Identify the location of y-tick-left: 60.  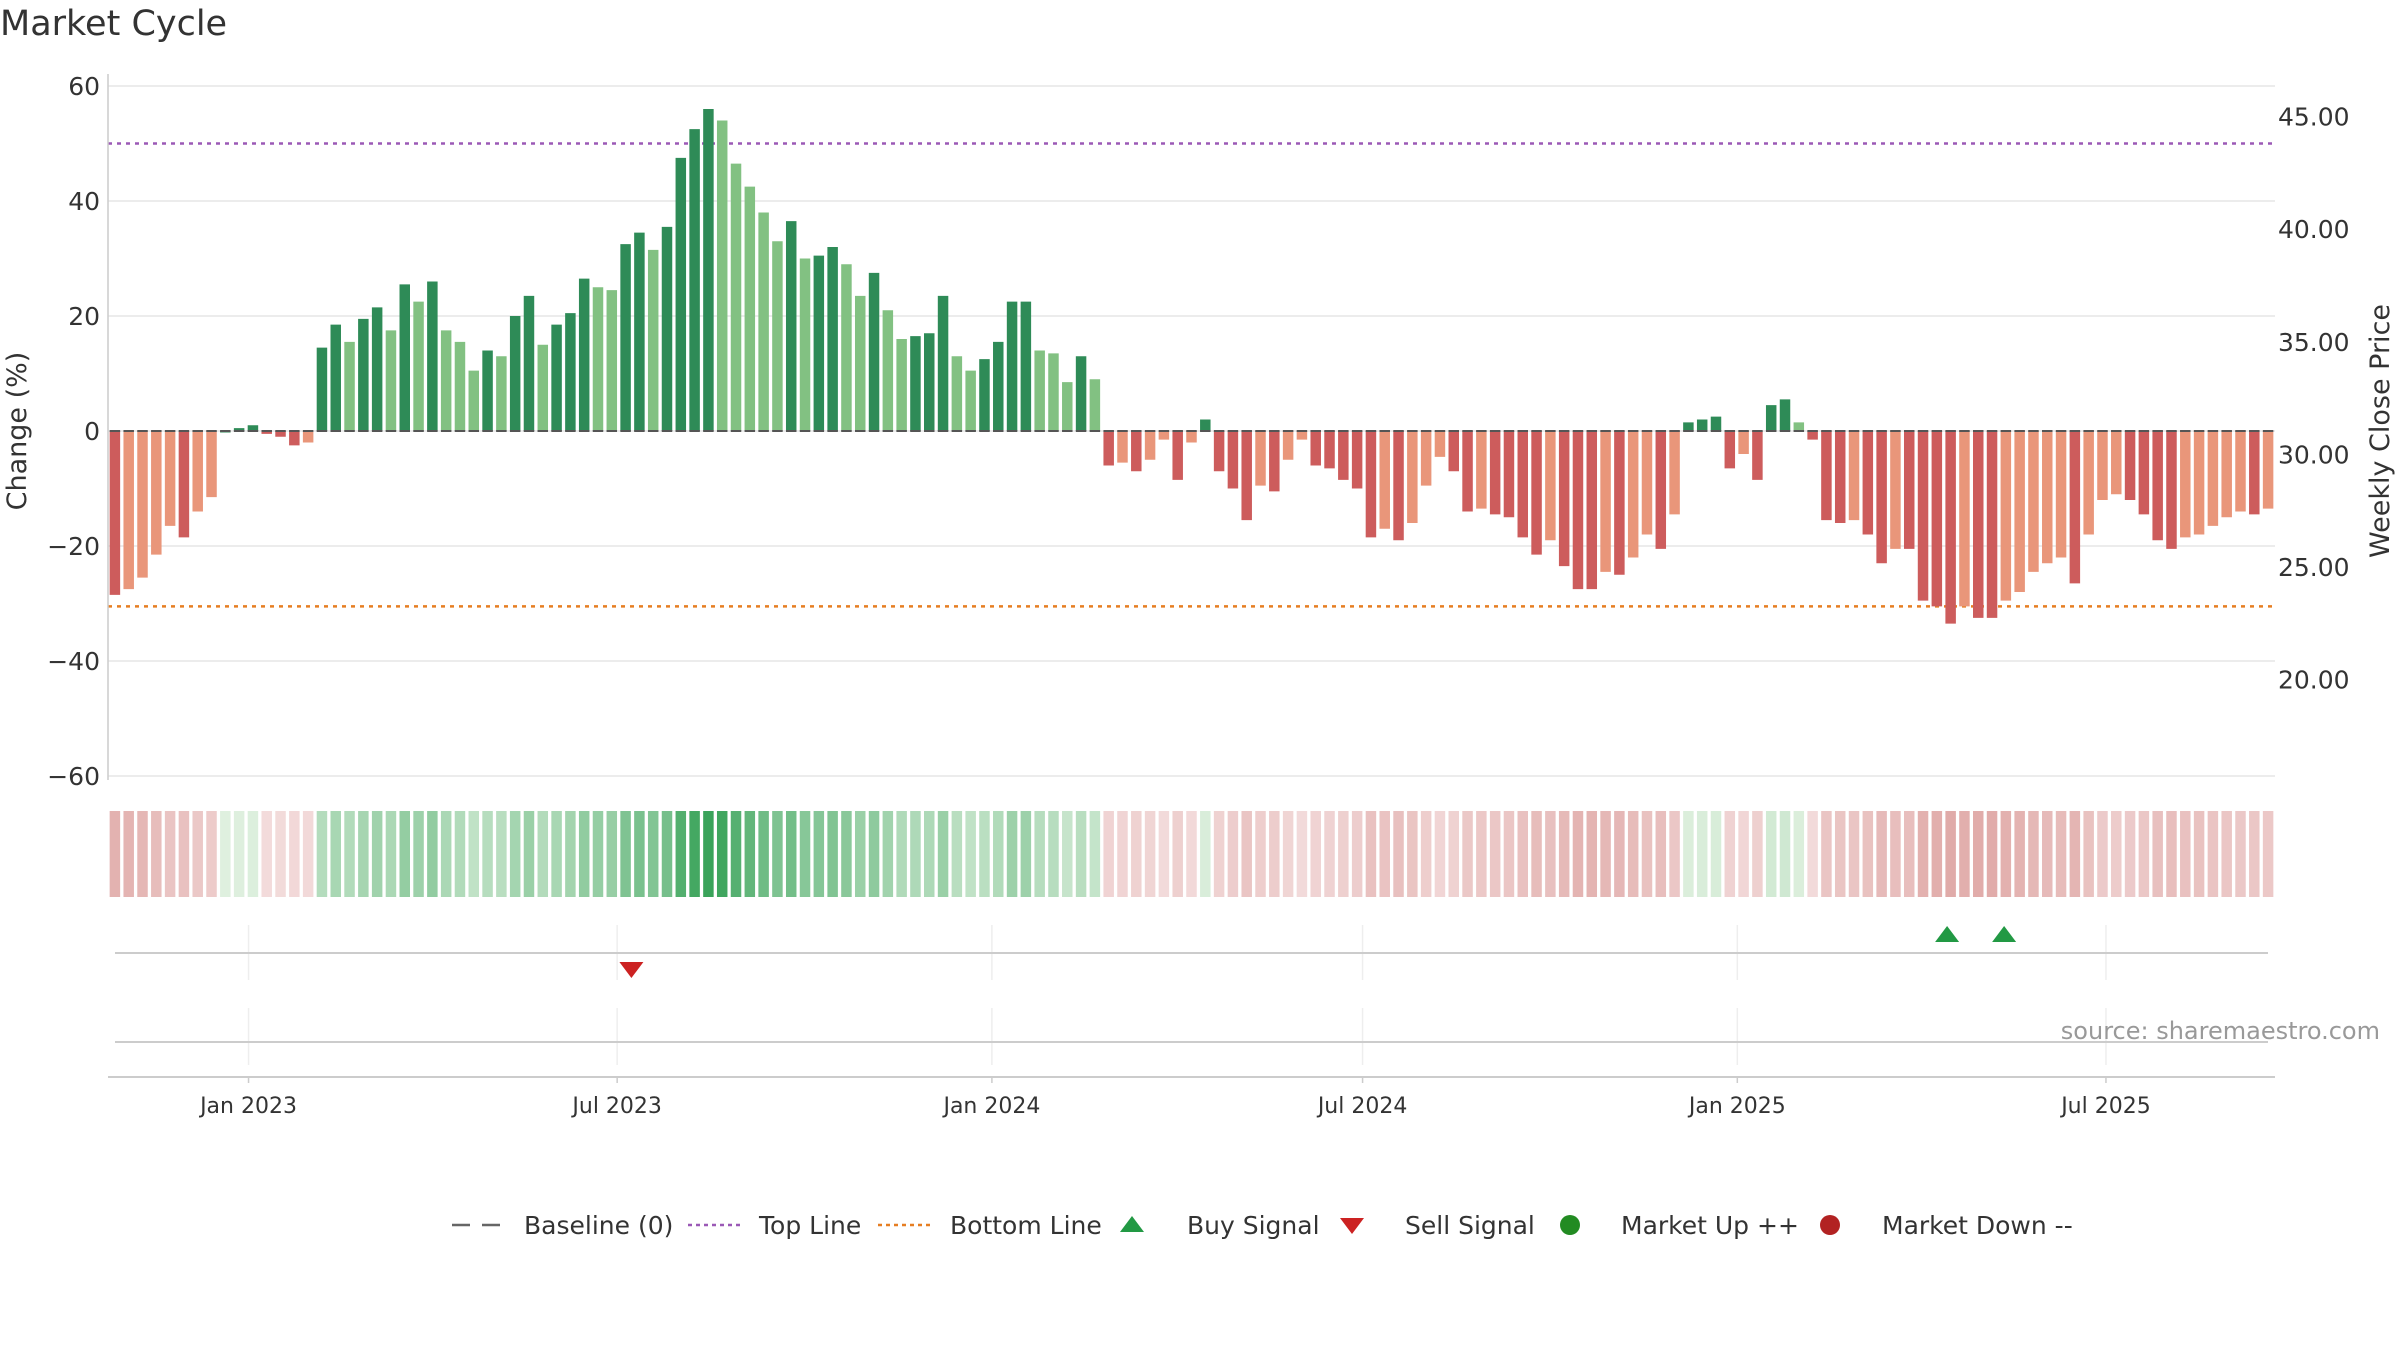
(84, 86).